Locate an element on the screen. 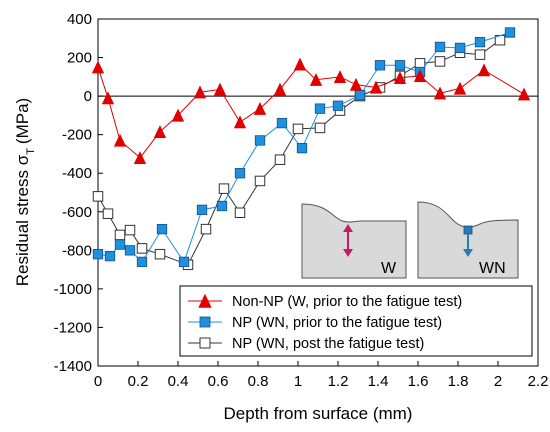 This screenshot has height=432, width=550. y-tick-label: 0 is located at coordinates (88, 96).